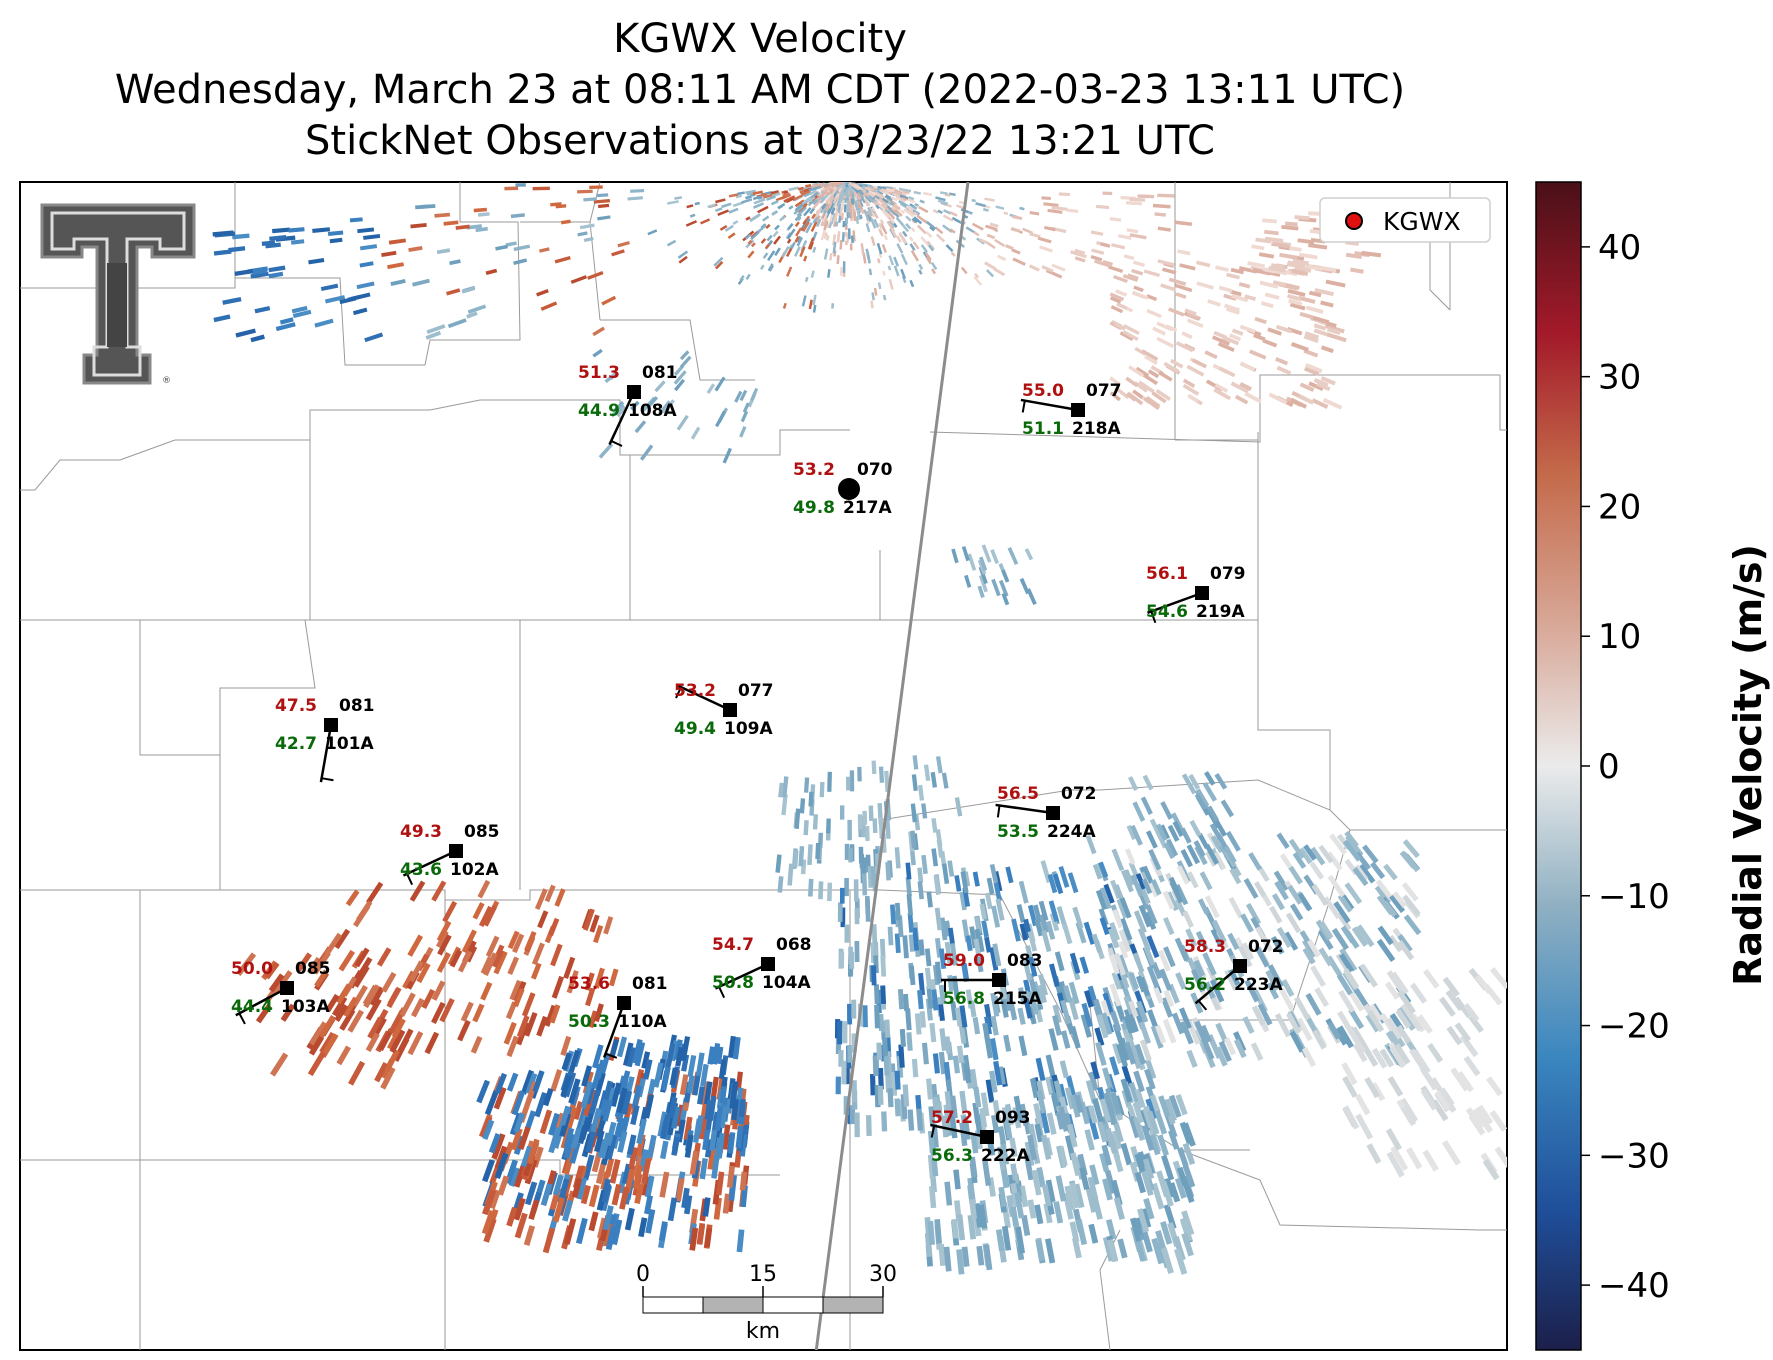 The height and width of the screenshot is (1360, 1773). Describe the element at coordinates (642, 1022) in the screenshot. I see `station-id: 110A` at that location.